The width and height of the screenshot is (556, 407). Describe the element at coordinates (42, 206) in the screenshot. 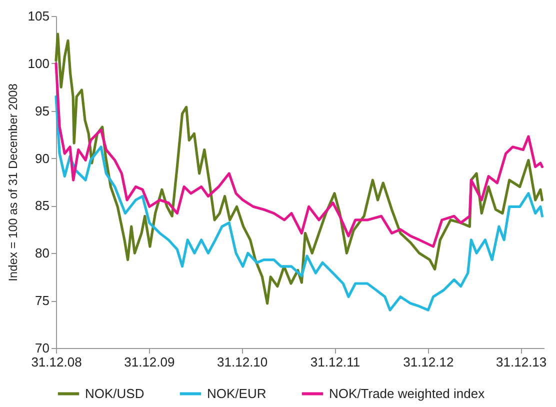

I see `y-tick-label: 85` at that location.